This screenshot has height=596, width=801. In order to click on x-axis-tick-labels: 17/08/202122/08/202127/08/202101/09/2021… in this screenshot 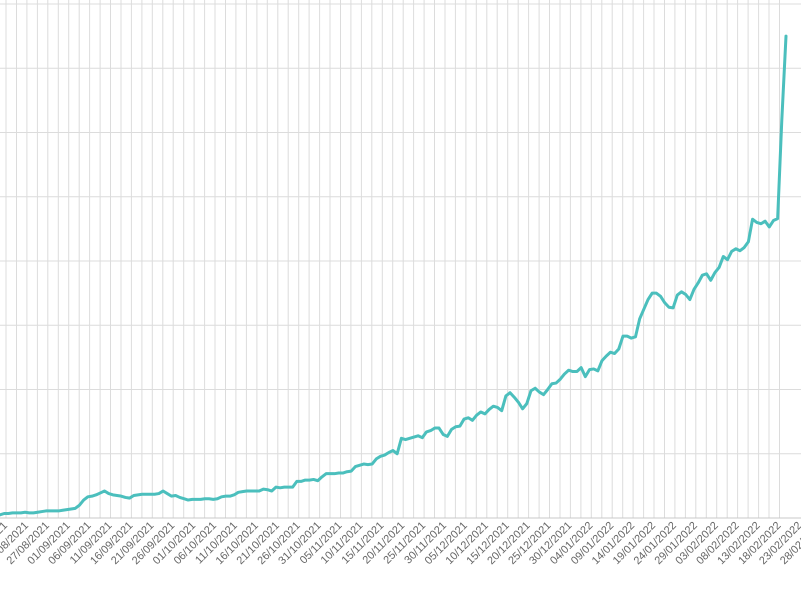, I will do `click(400, 543)`.